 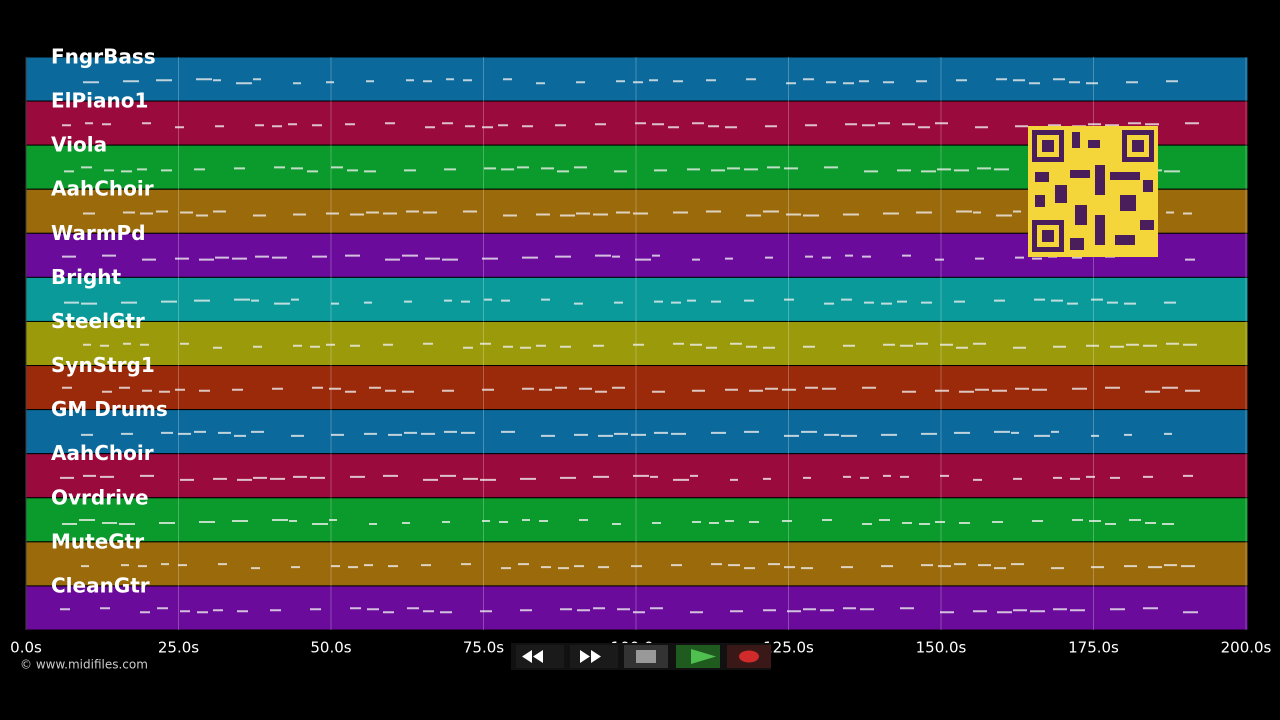 I want to click on time-tick-label: 200.0s, so click(x=1246, y=648).